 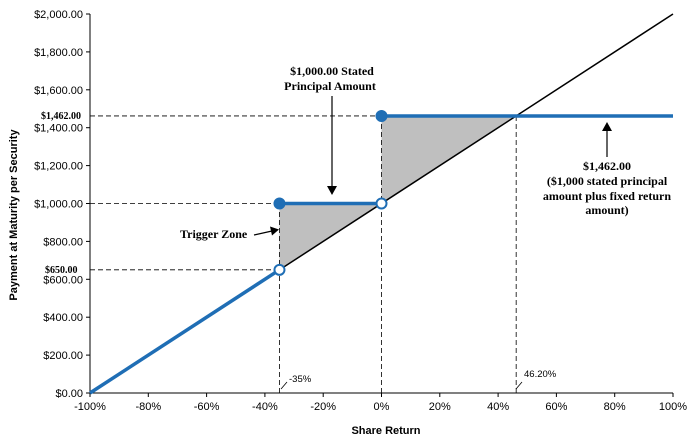 I want to click on cap-x-leader, so click(x=519, y=385).